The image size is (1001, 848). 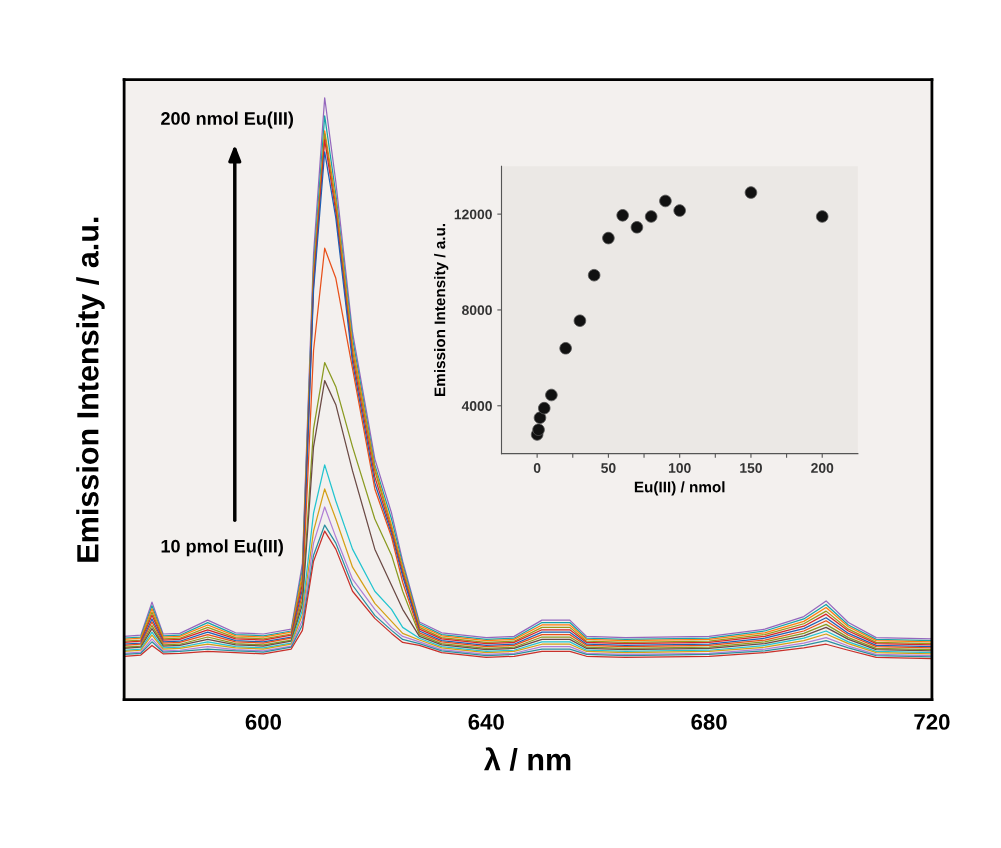 What do you see at coordinates (709, 722) in the screenshot?
I see `x-tick-label: 680` at bounding box center [709, 722].